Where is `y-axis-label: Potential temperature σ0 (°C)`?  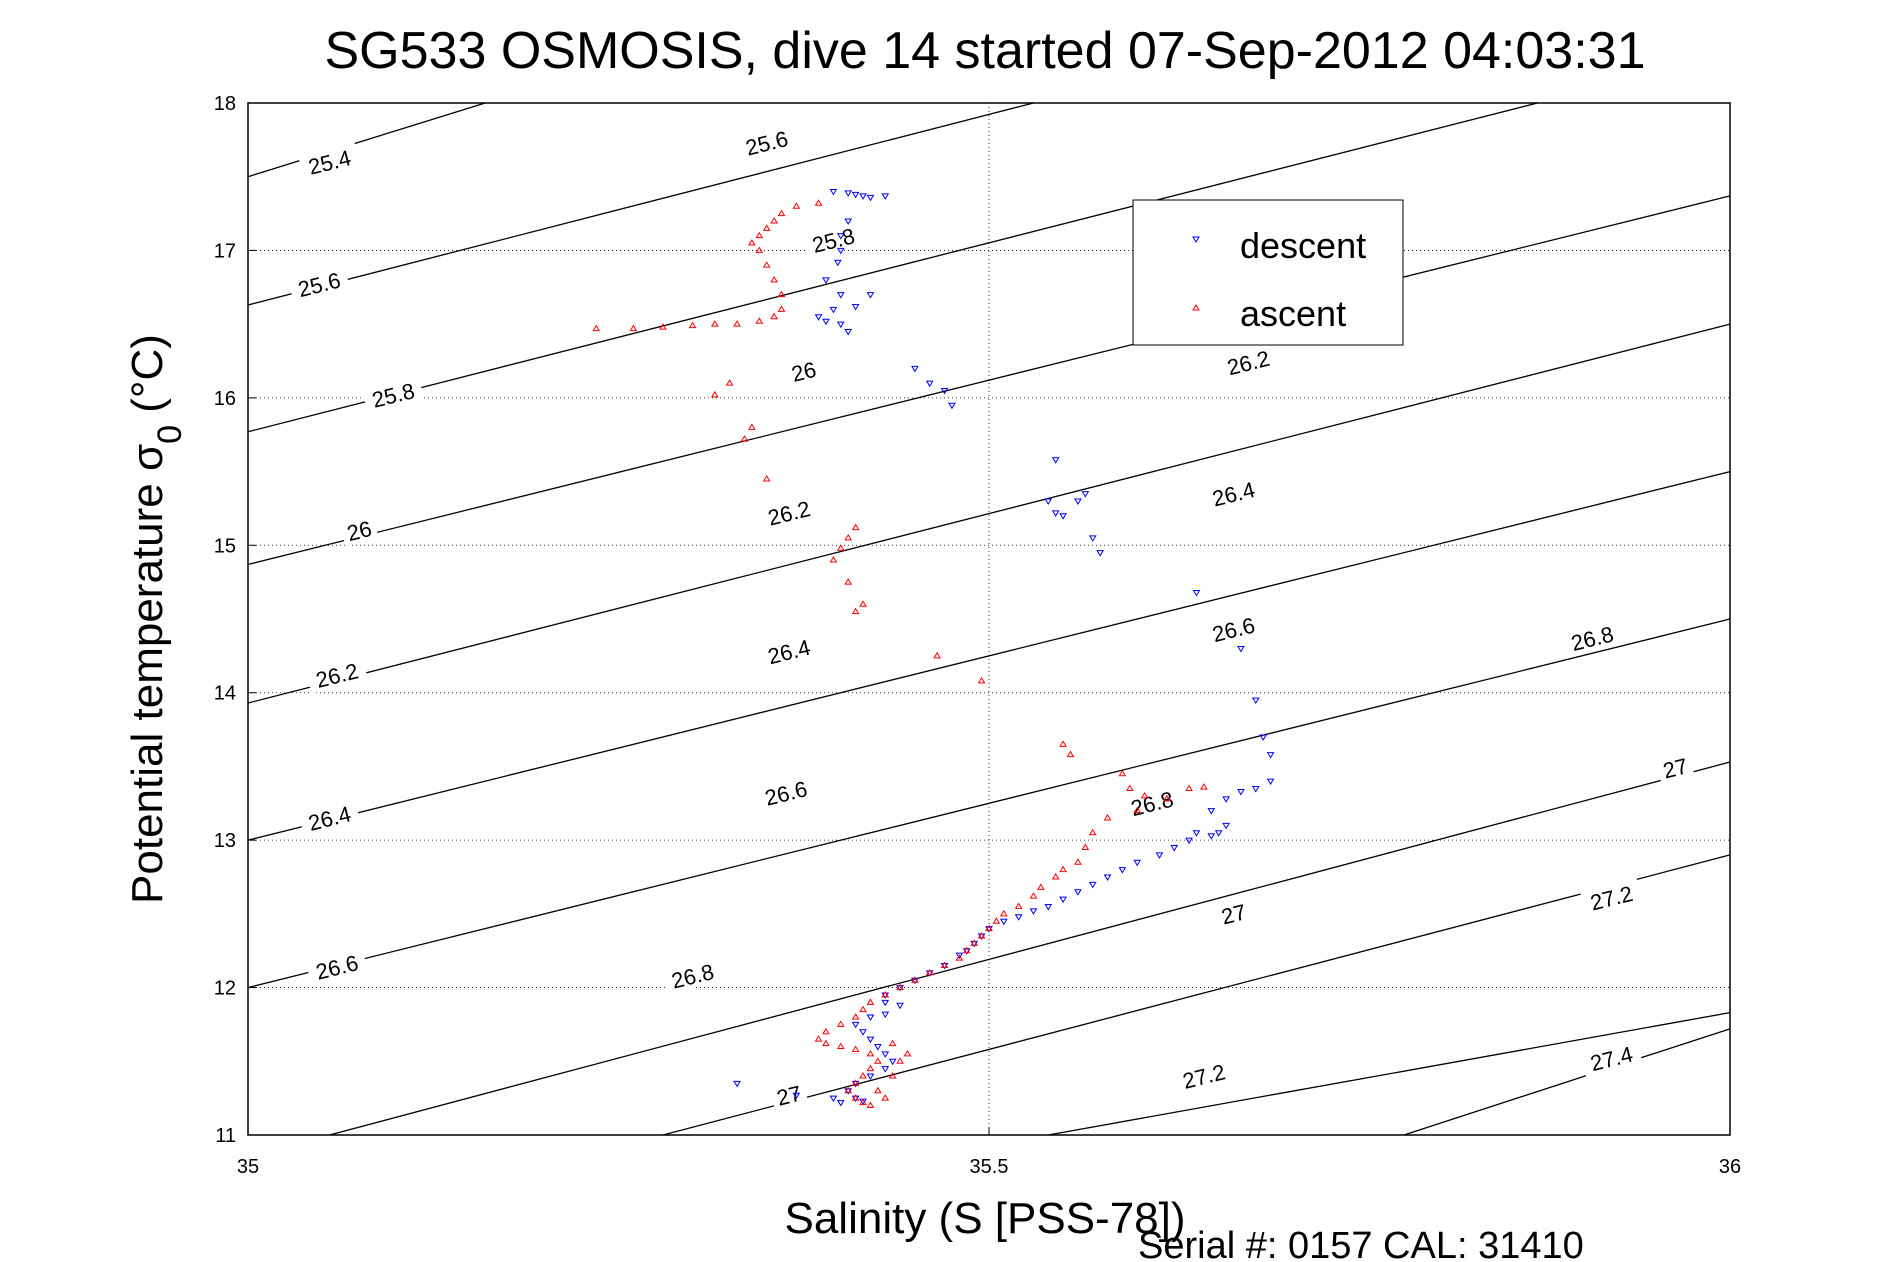 y-axis-label: Potential temperature σ0 (°C) is located at coordinates (156, 619).